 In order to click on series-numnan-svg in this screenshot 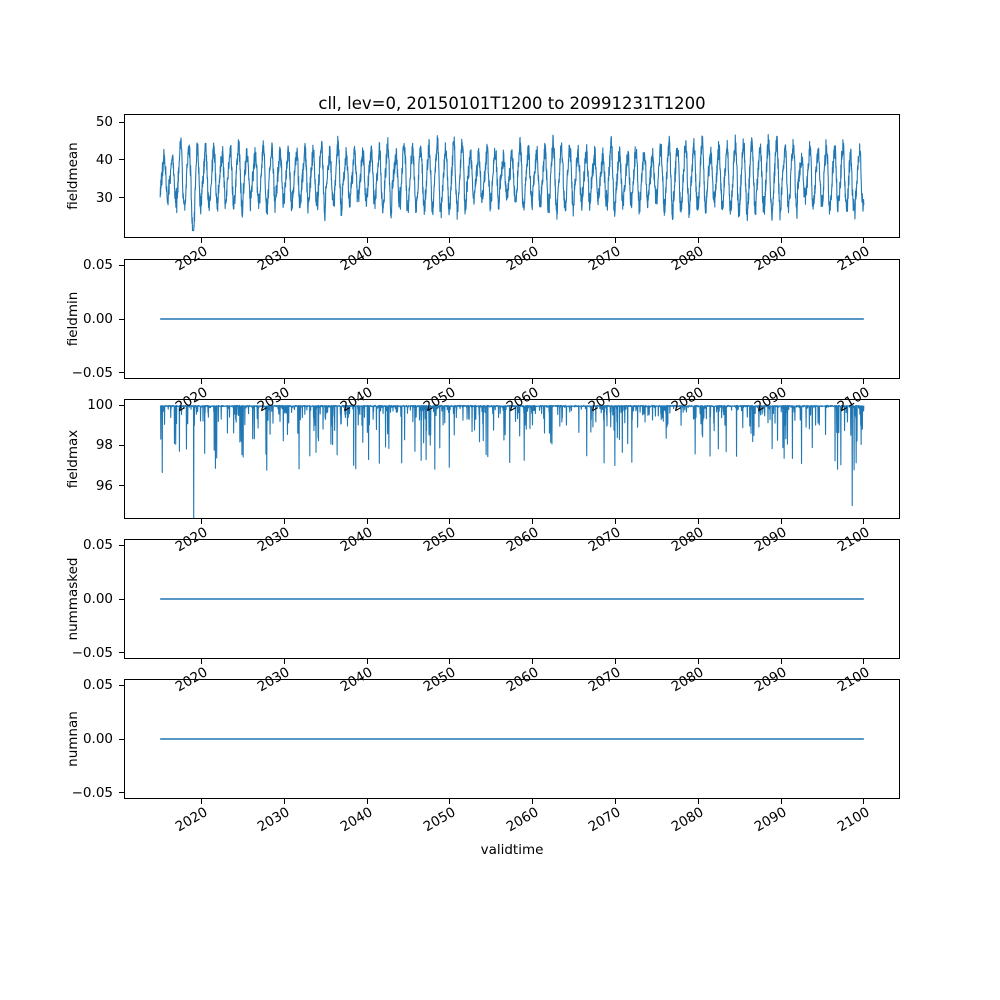, I will do `click(512, 739)`.